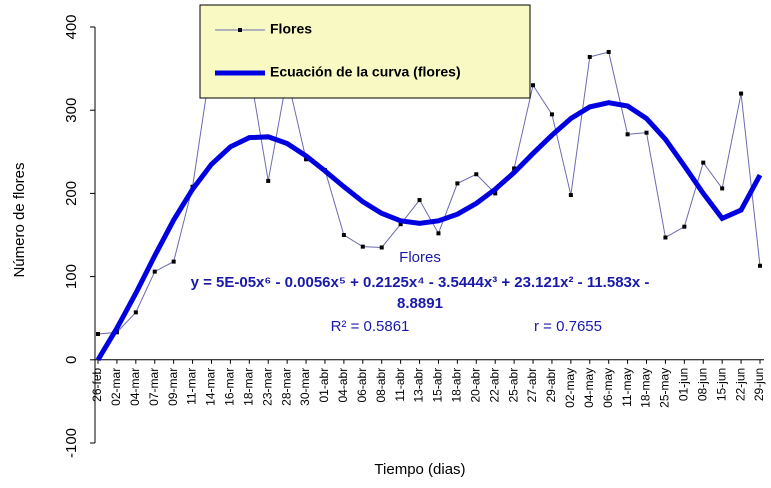 Image resolution: width=771 pixels, height=488 pixels. What do you see at coordinates (192, 386) in the screenshot?
I see `x-tick-label: 11-mar` at bounding box center [192, 386].